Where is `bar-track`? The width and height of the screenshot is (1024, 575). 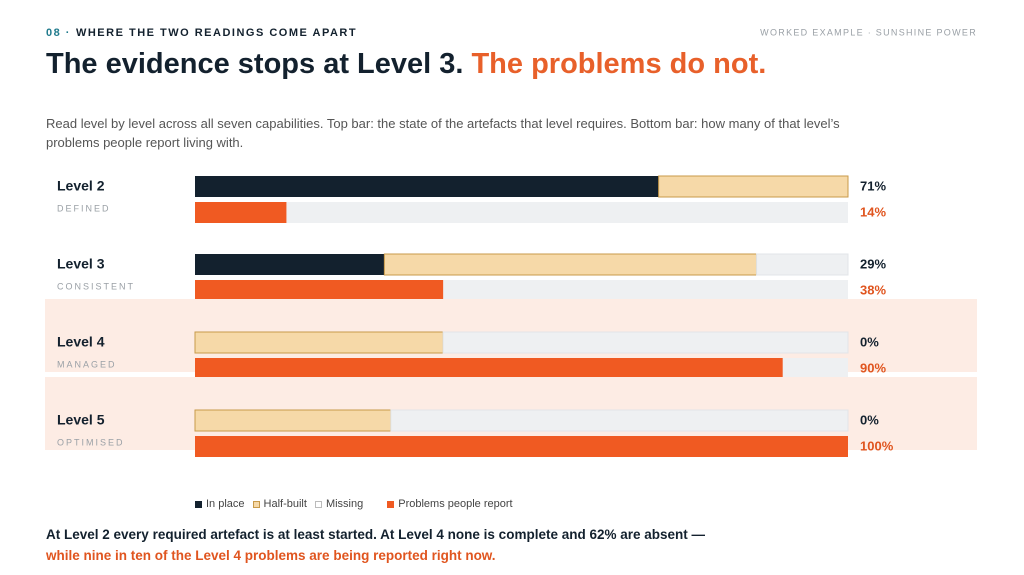
bar-track is located at coordinates (521, 212).